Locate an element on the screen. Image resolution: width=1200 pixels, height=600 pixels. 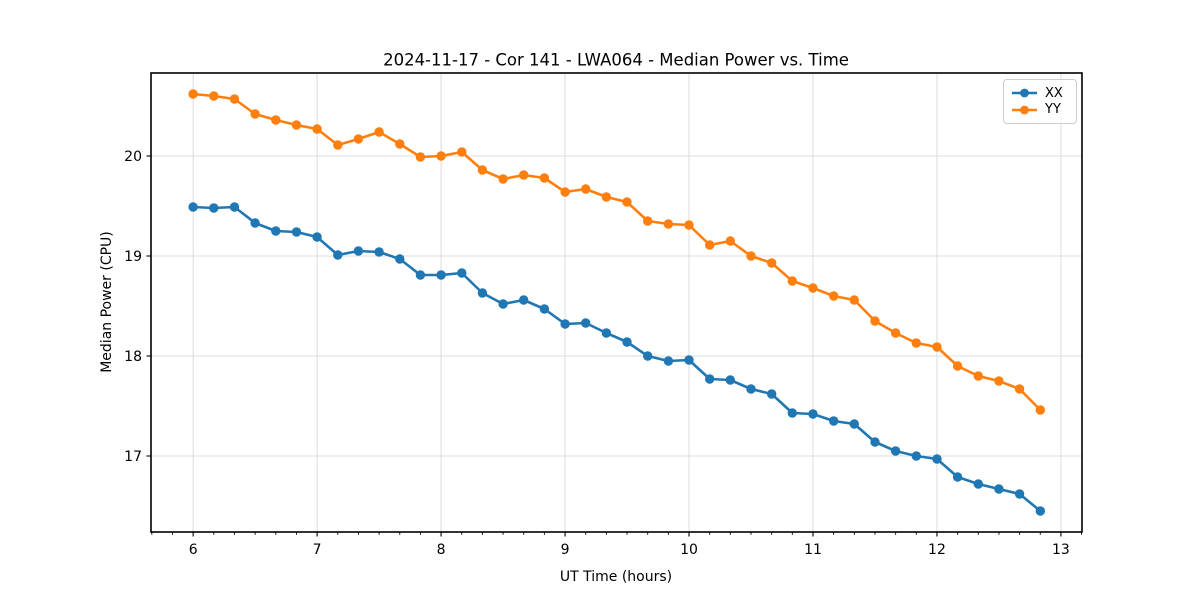
y-axis-label: Median Power (CPU) is located at coordinates (107, 302).